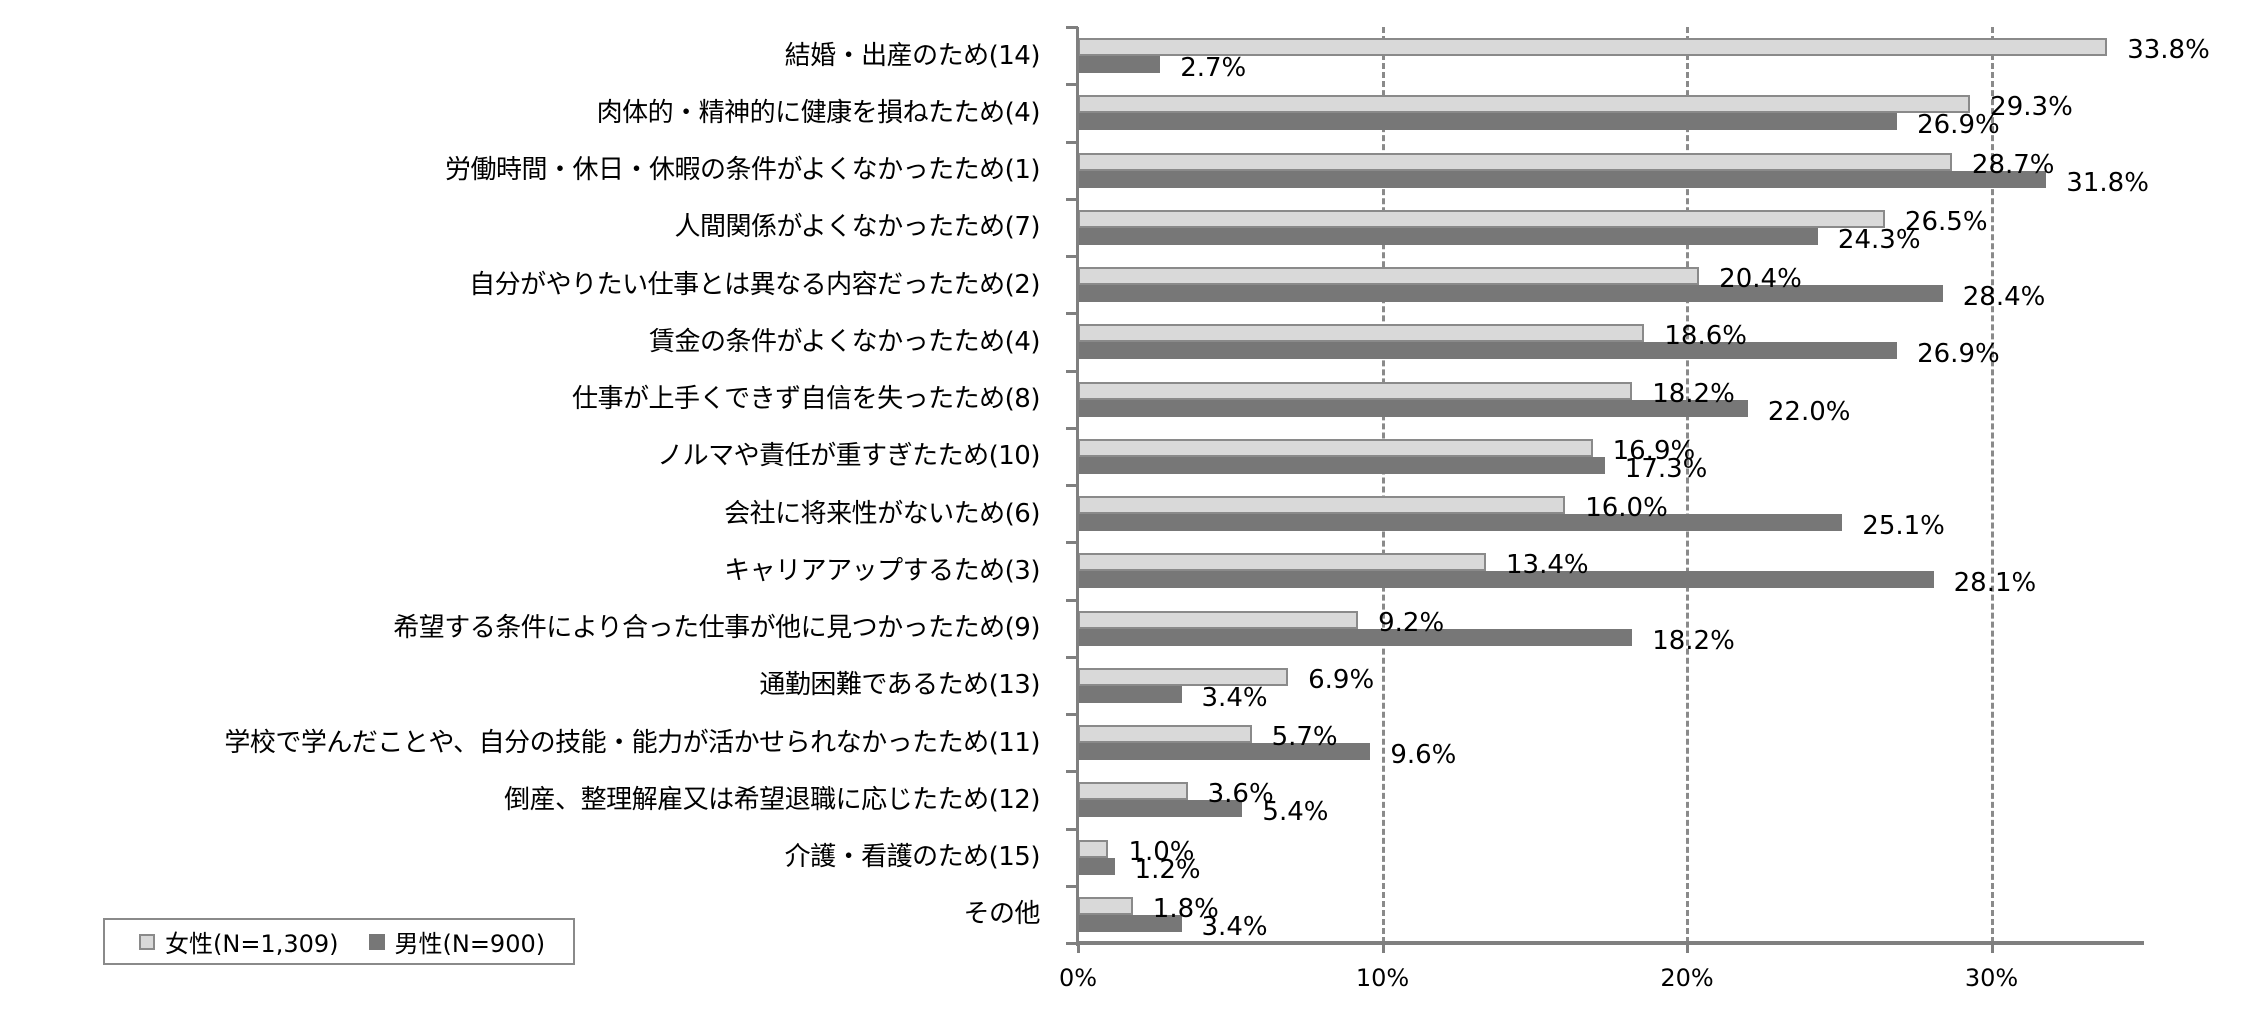 This screenshot has height=1036, width=2268. What do you see at coordinates (1213, 68) in the screenshot?
I see `value-label-male: 2.7%` at bounding box center [1213, 68].